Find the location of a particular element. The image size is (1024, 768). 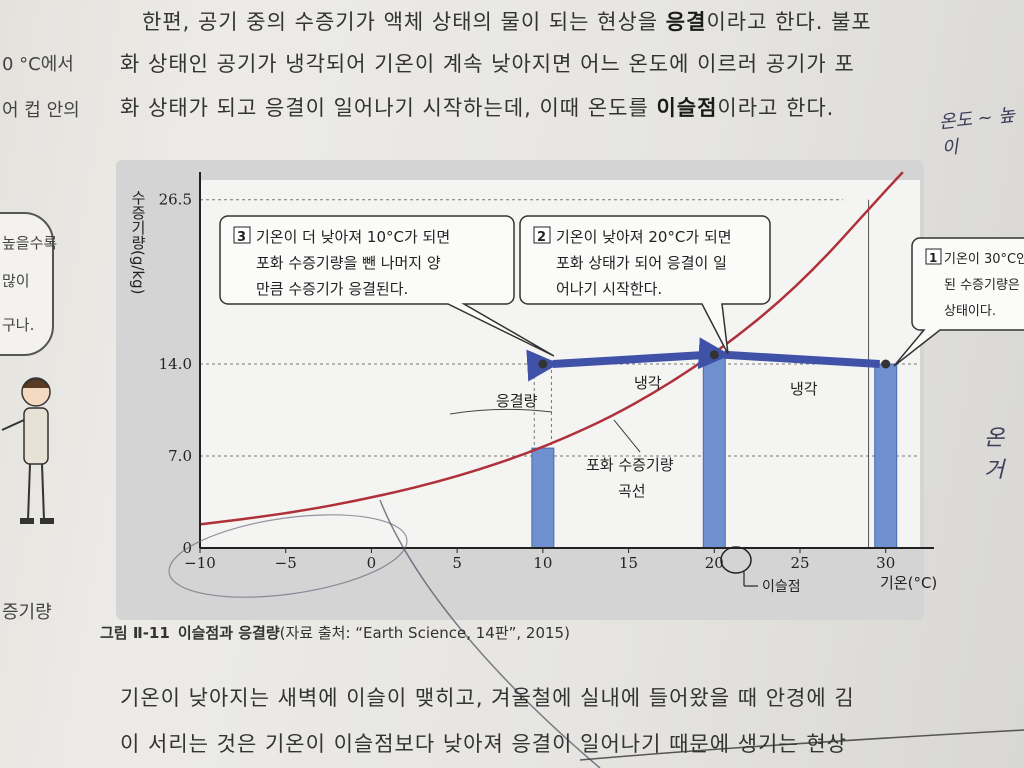

x-tick-label-1: −5 is located at coordinates (286, 563).